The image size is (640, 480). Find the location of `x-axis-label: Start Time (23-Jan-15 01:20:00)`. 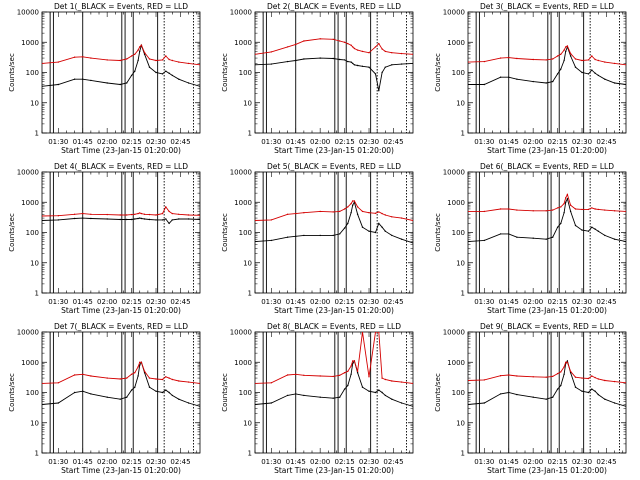

x-axis-label: Start Time (23-Jan-15 01:20:00) is located at coordinates (334, 470).